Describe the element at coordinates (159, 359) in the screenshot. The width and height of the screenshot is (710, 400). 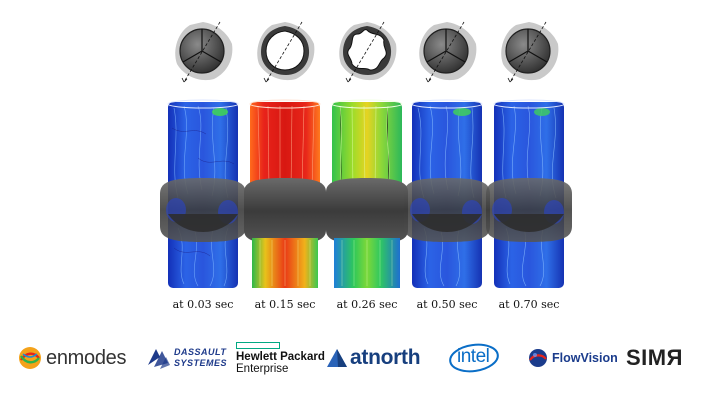
I see `dassault-3ds-icon` at that location.